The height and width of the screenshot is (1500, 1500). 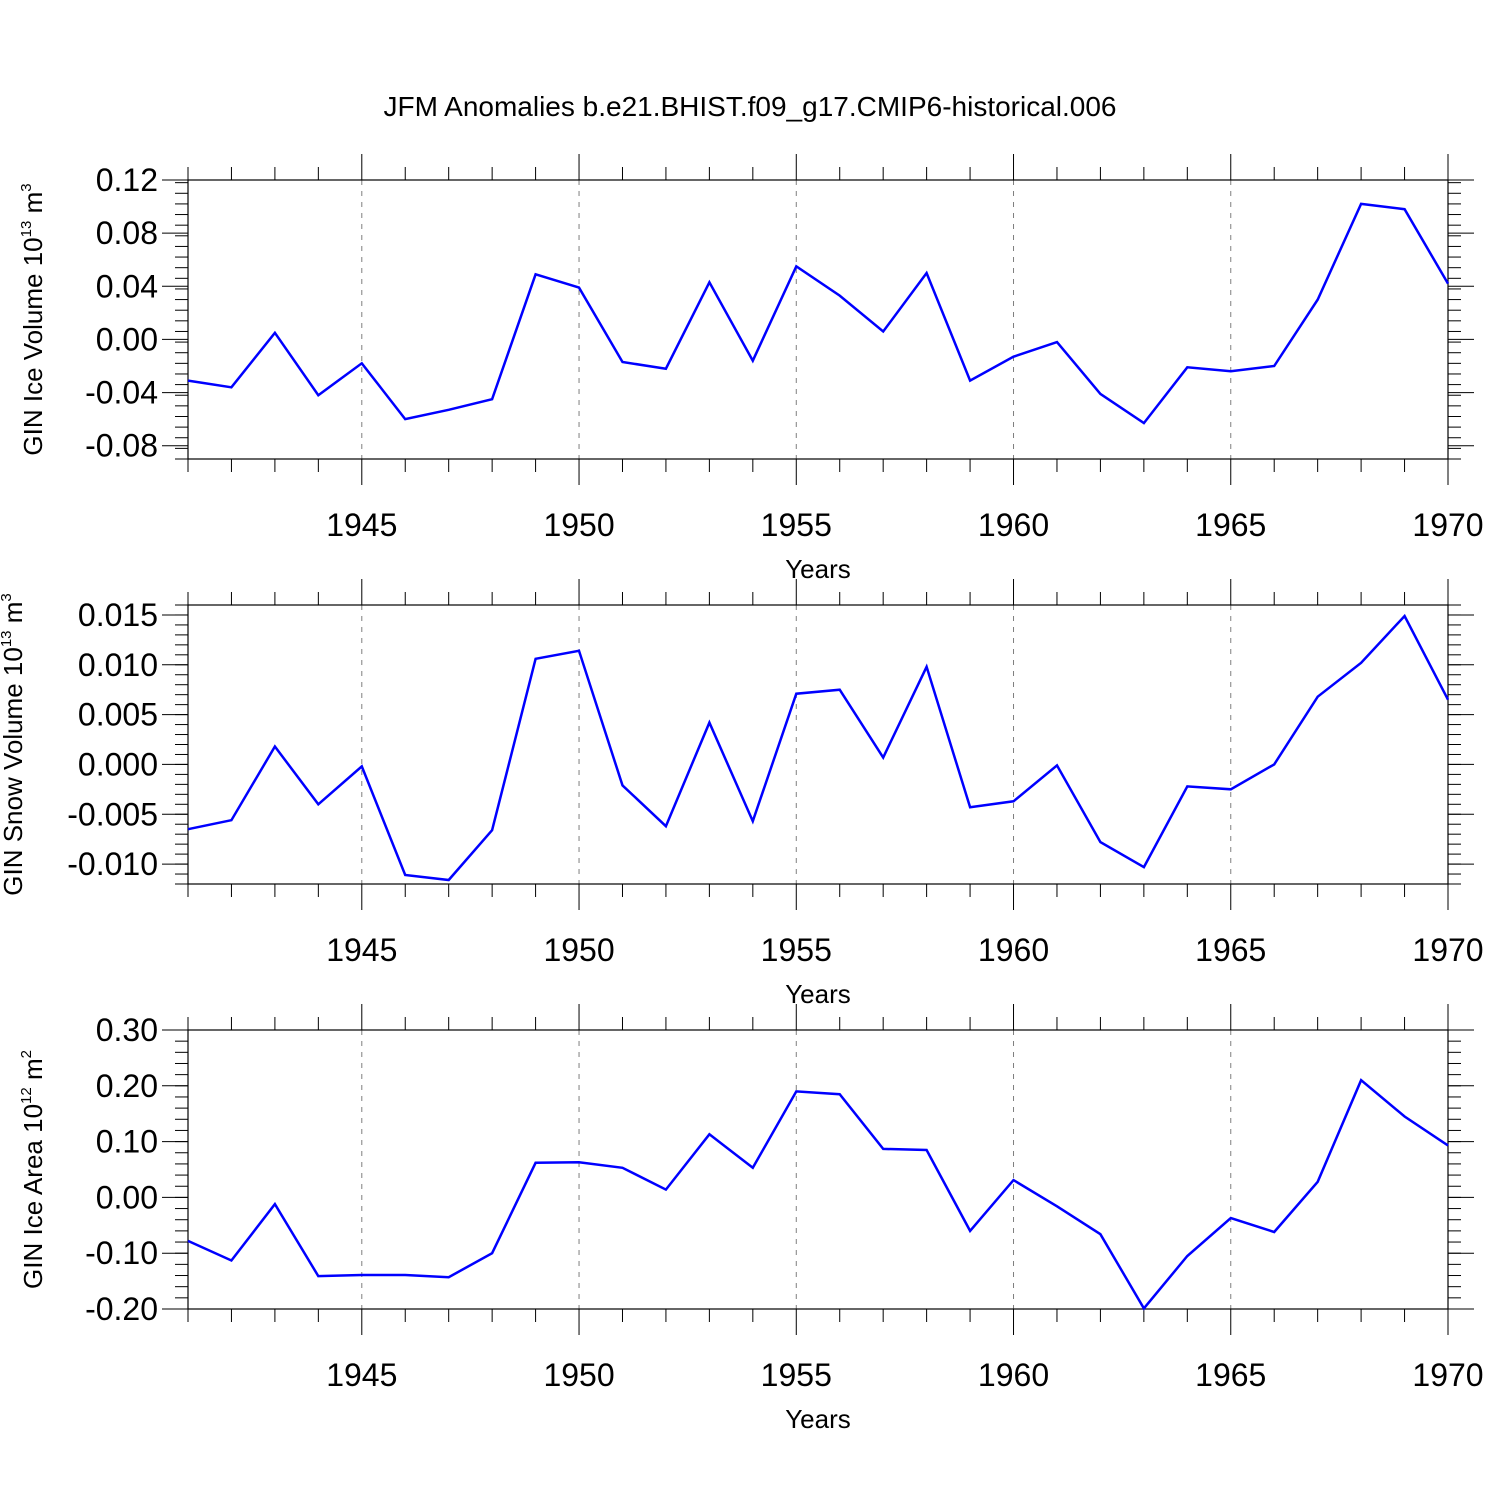 What do you see at coordinates (127, 286) in the screenshot?
I see `y-tick-label: 0.04` at bounding box center [127, 286].